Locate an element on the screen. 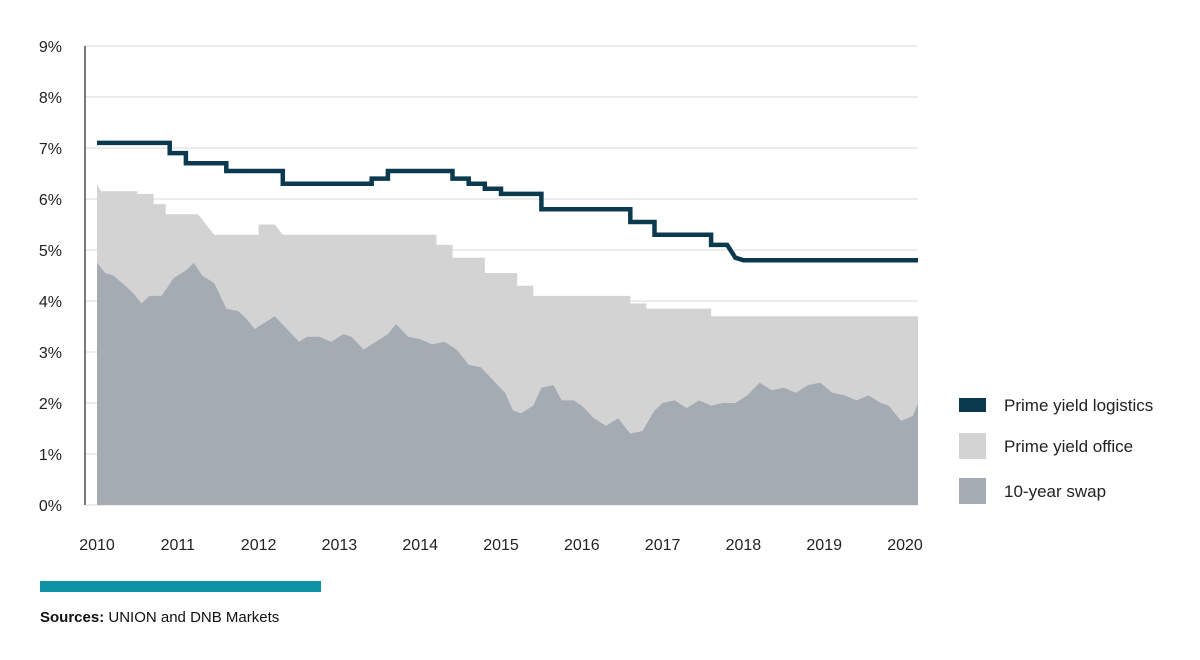 Image resolution: width=1200 pixels, height=660 pixels. y-tick-label: 2% is located at coordinates (50, 404).